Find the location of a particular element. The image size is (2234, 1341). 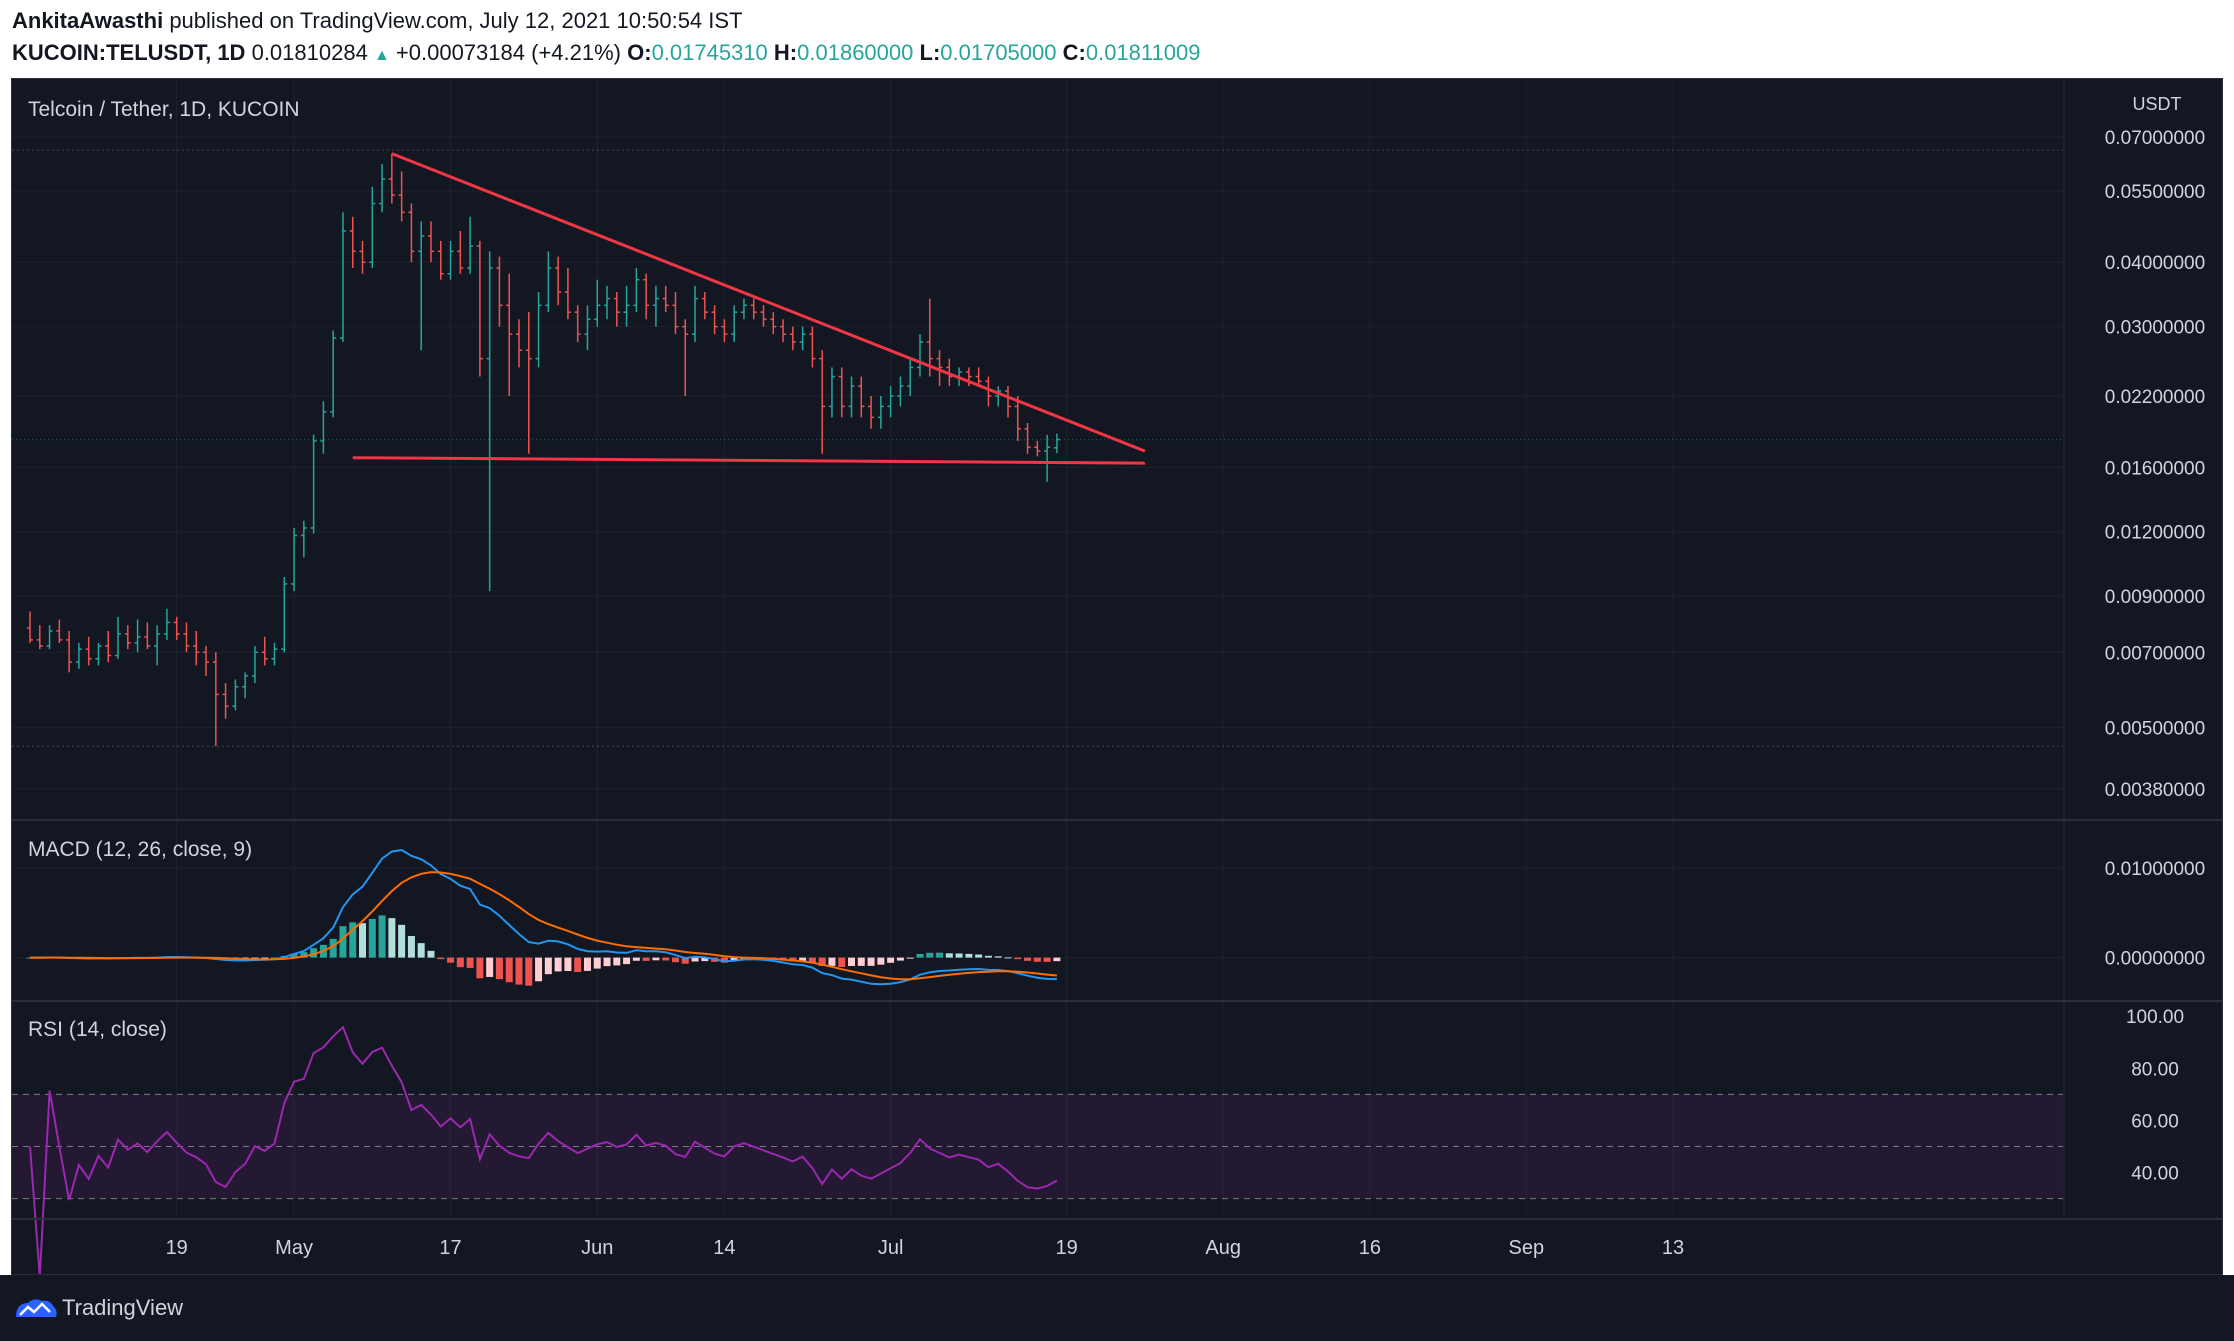

price-tick-4: 0.02200000 is located at coordinates (2155, 397).